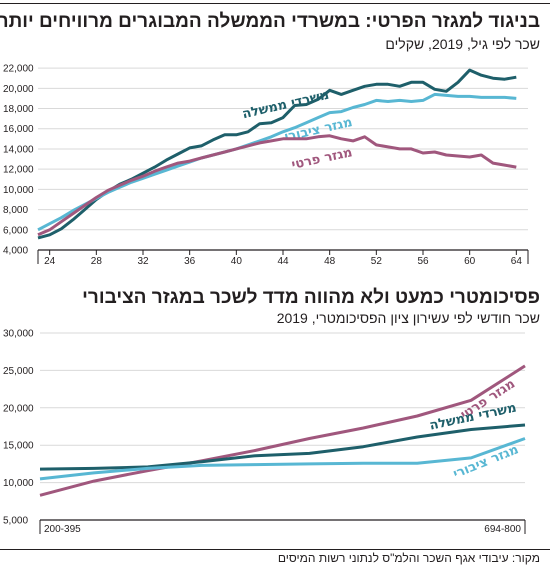  I want to click on chart2-y-tick: 25,000, so click(18, 371).